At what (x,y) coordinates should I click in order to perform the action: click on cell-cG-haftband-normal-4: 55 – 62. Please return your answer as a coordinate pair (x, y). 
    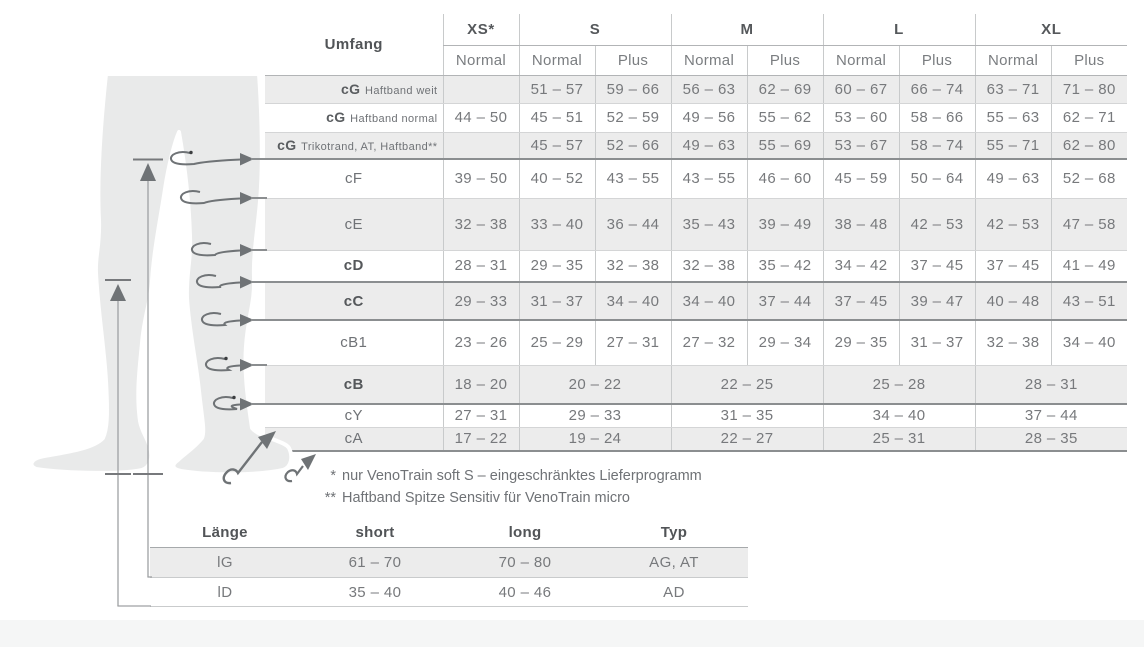
    Looking at the image, I should click on (785, 118).